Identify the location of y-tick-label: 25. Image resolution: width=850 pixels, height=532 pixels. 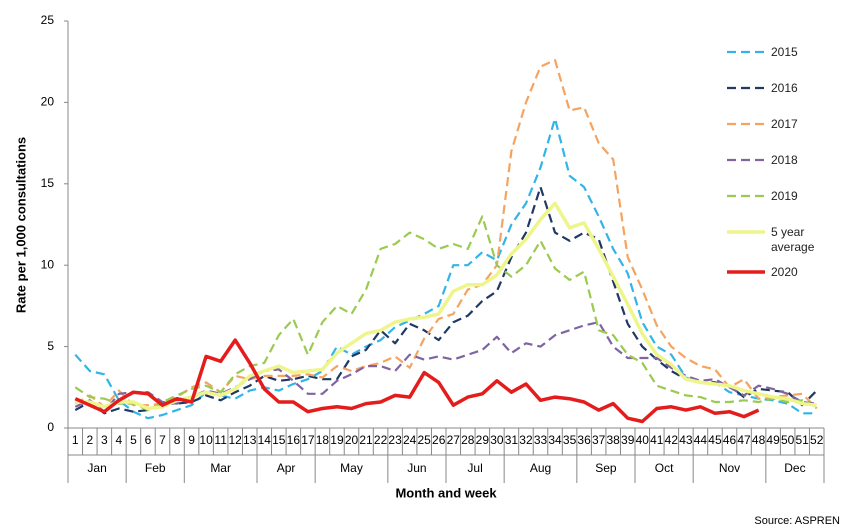
(48, 20).